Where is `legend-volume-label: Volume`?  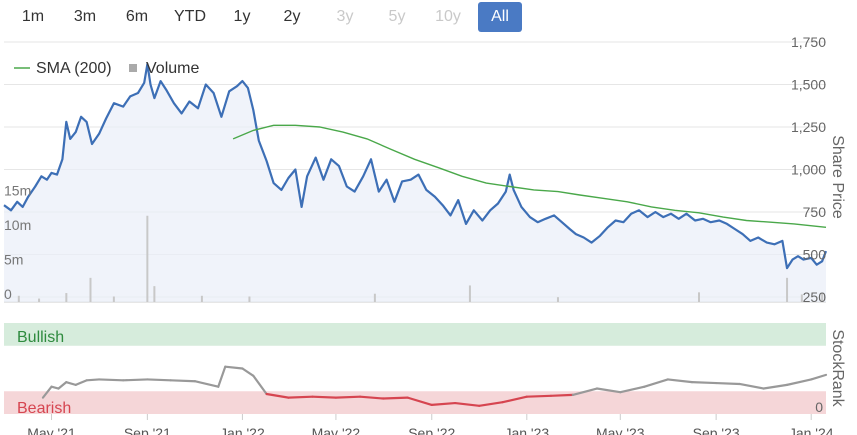
legend-volume-label: Volume is located at coordinates (172, 68).